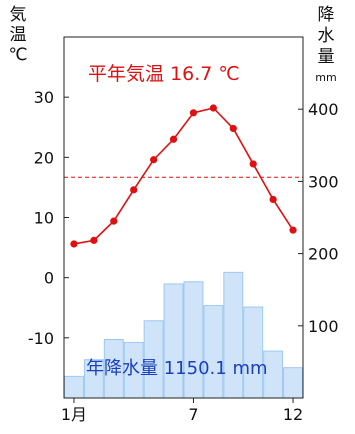 The height and width of the screenshot is (434, 355). Describe the element at coordinates (323, 254) in the screenshot. I see `precip-tick-label-3: 200` at that location.